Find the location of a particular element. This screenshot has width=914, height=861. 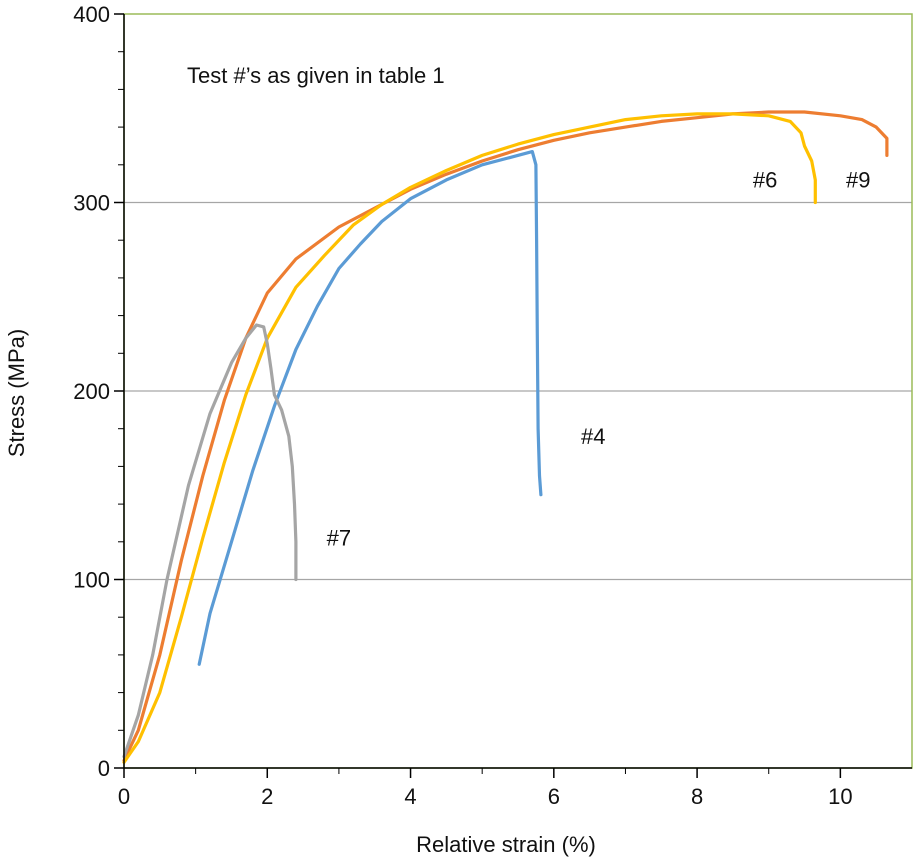

x-tick-label: 4 is located at coordinates (410, 796).